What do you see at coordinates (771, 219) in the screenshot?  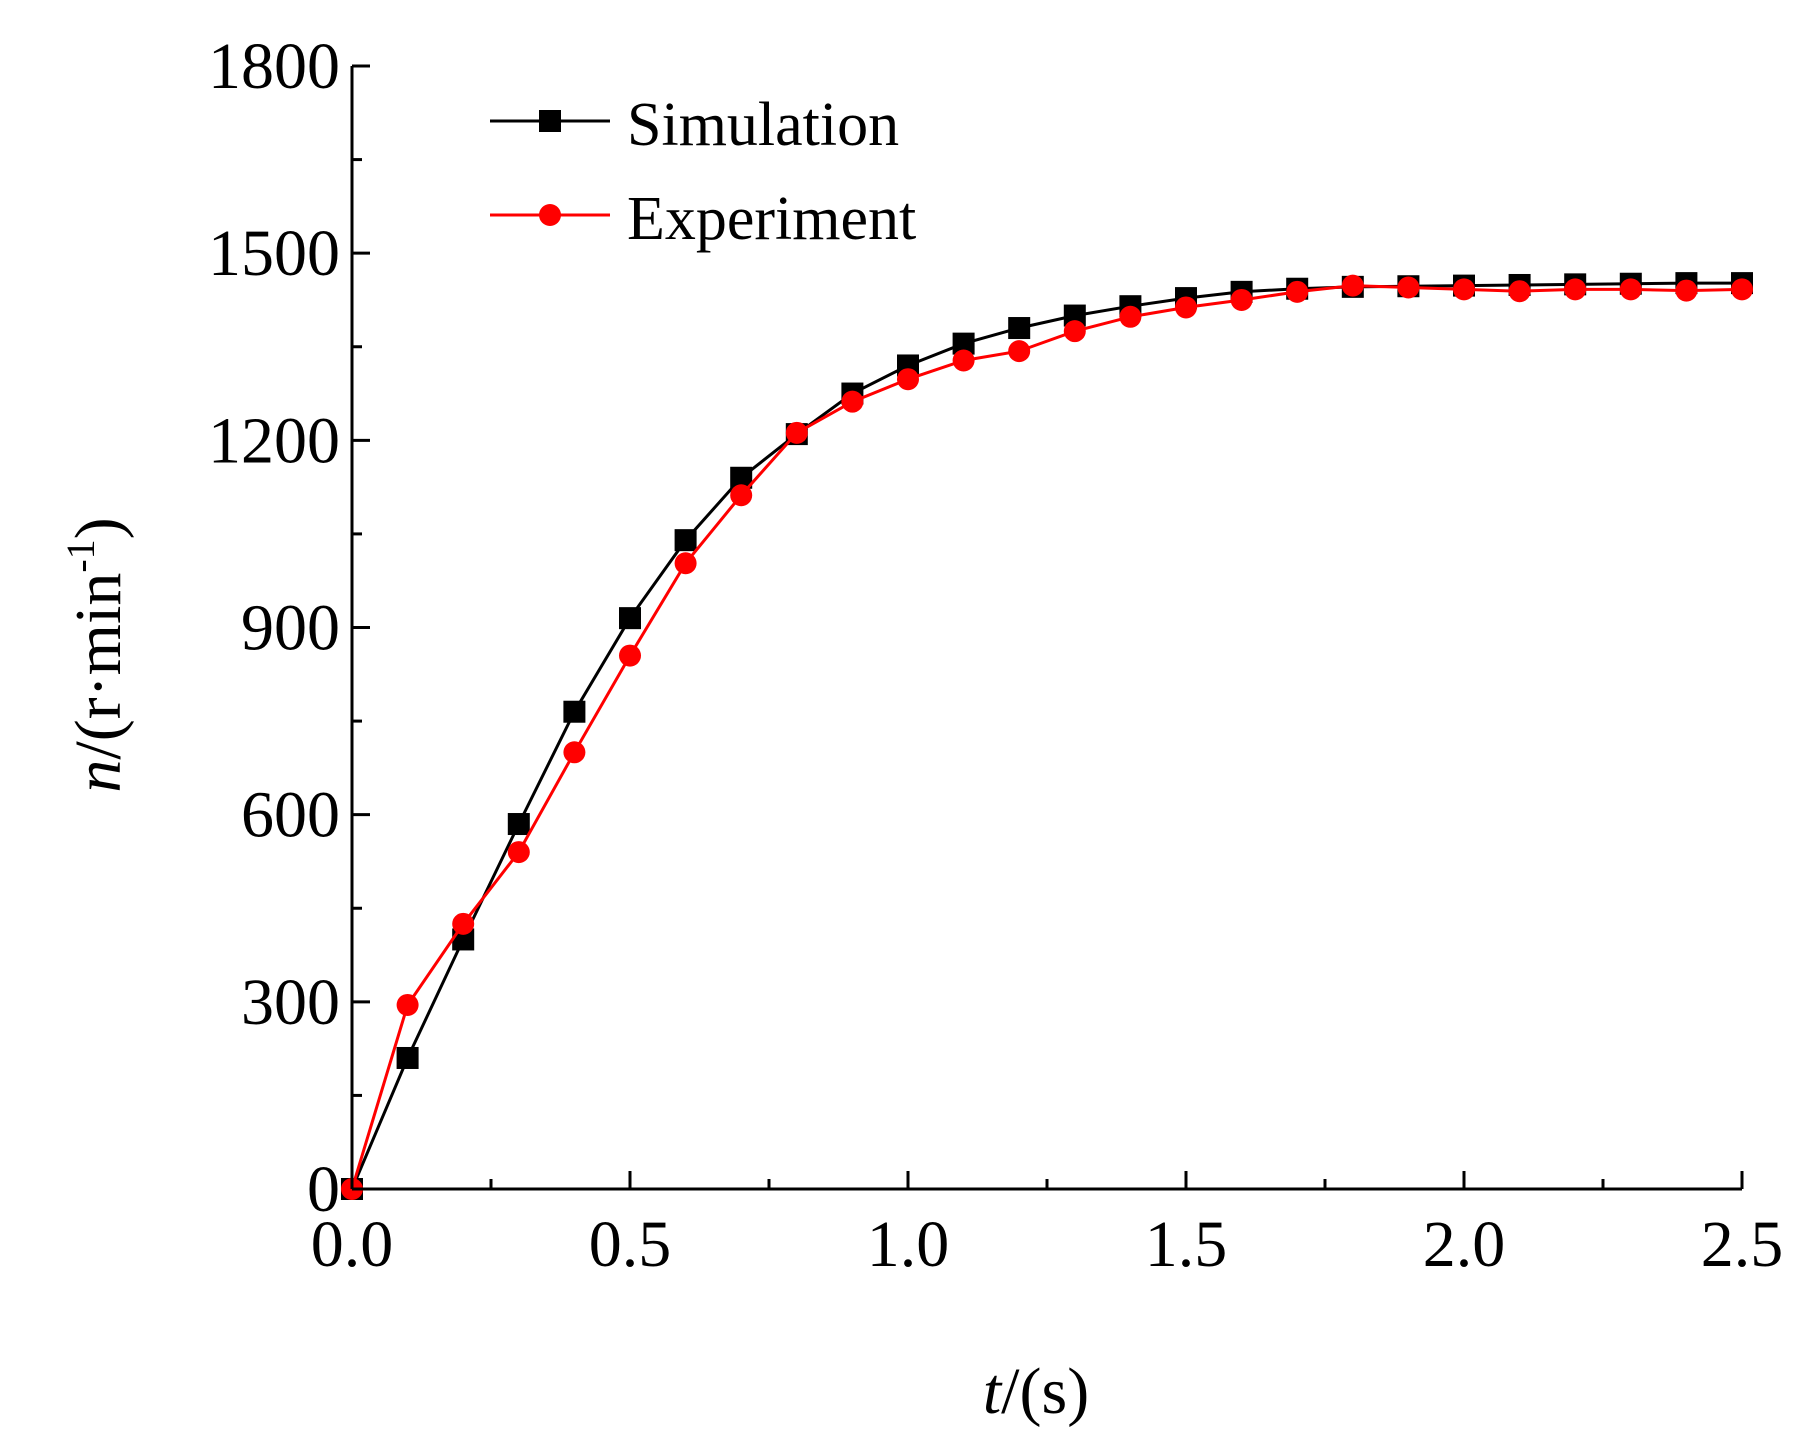 I see `legend-label-experiment: Experiment` at bounding box center [771, 219].